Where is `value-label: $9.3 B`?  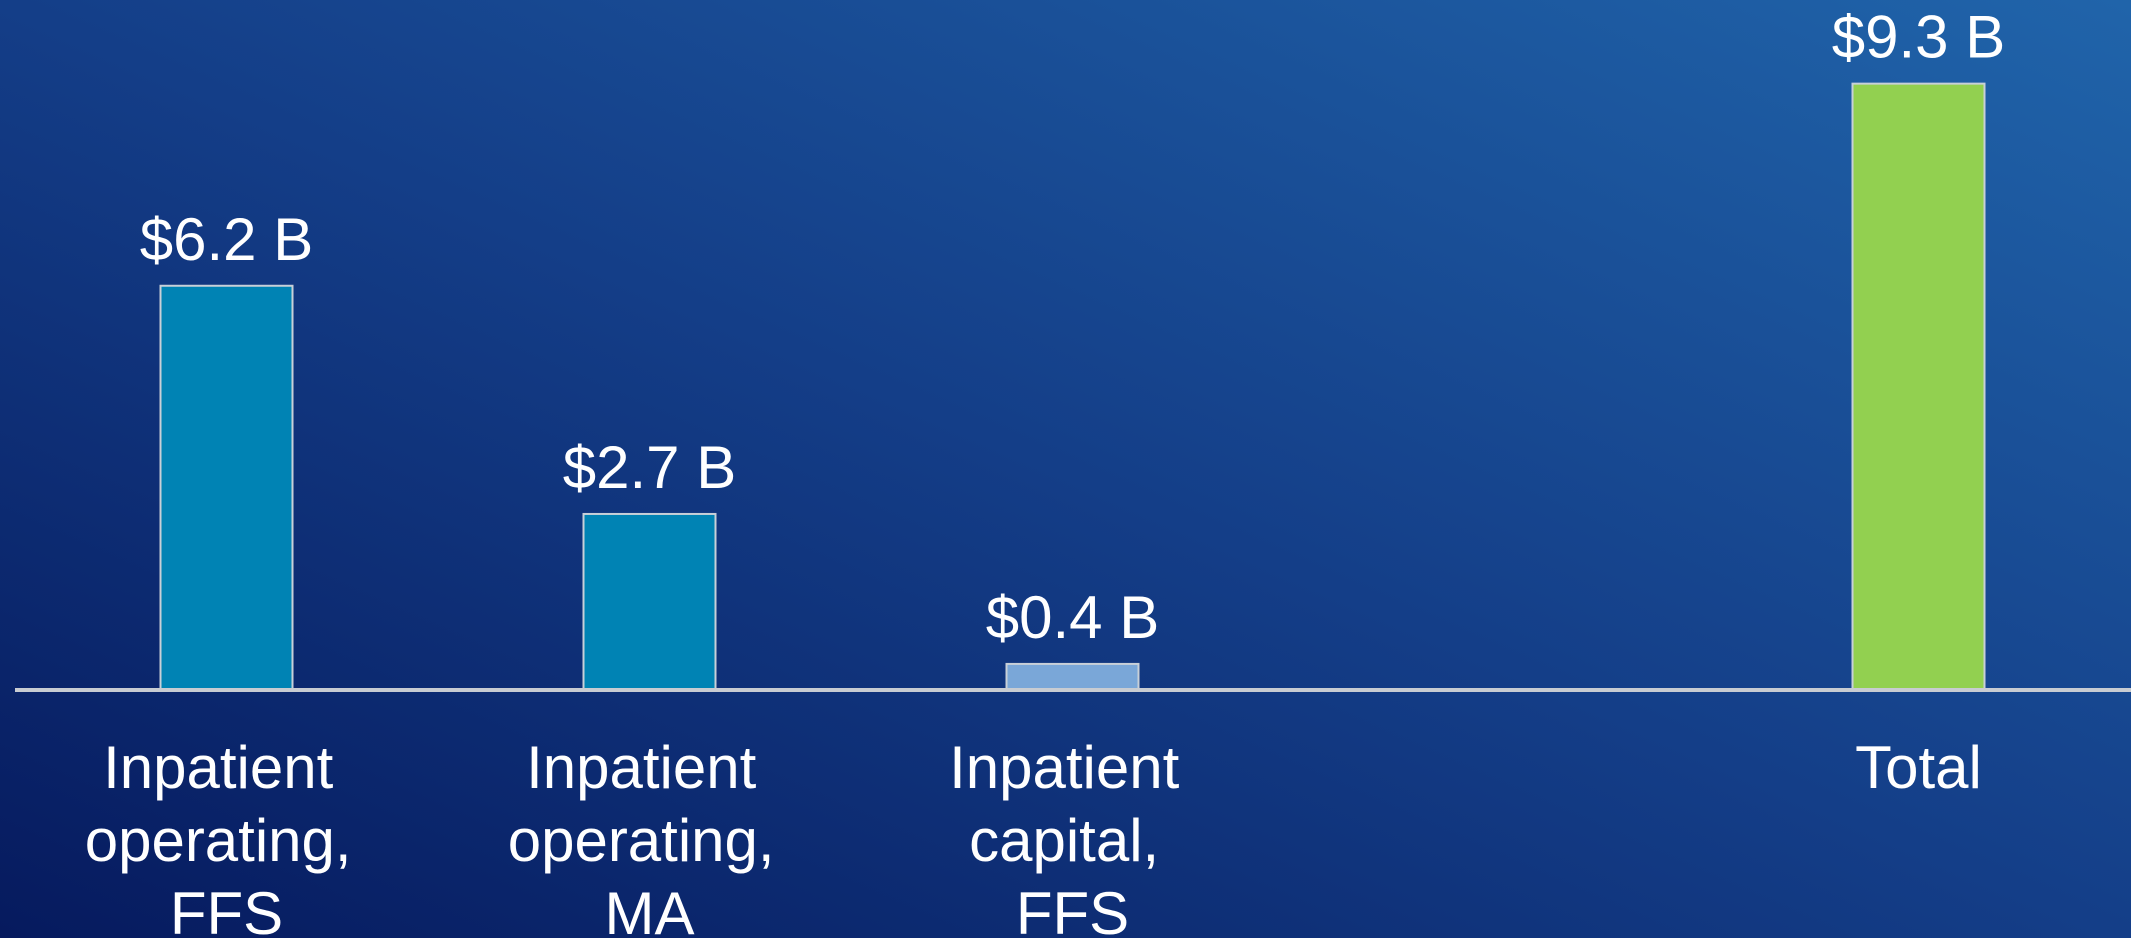
value-label: $9.3 B is located at coordinates (1918, 37).